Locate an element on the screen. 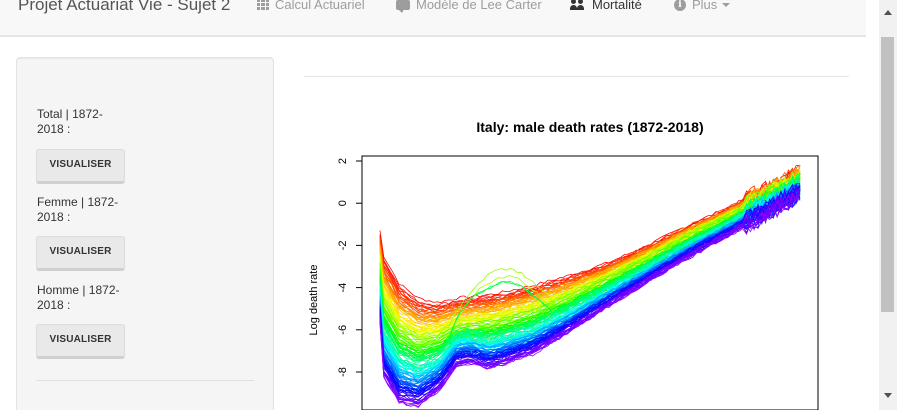 The height and width of the screenshot is (410, 897). info-circle-icon: i is located at coordinates (680, 5).